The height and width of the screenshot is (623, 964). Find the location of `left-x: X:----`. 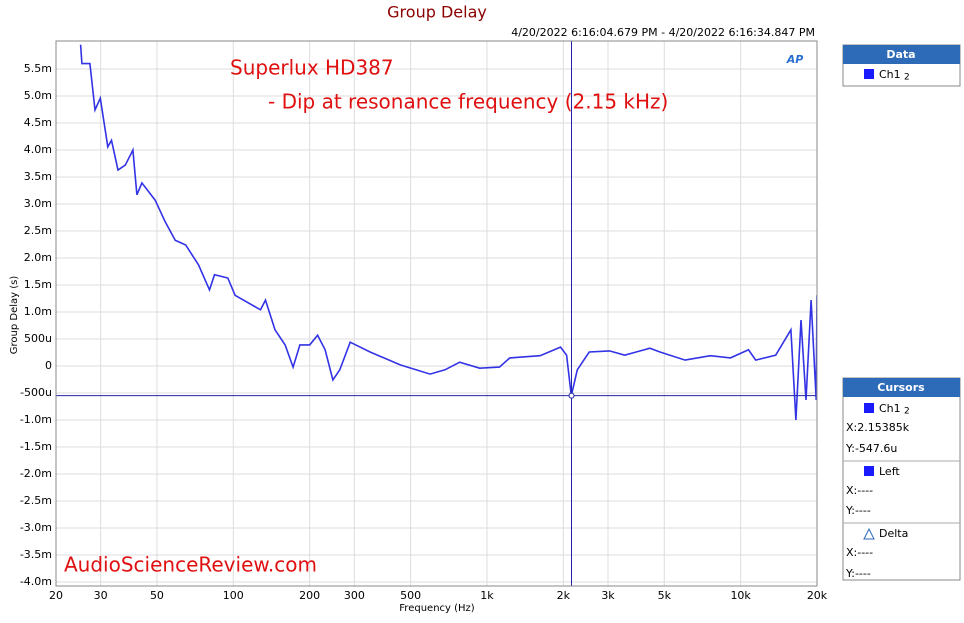

left-x: X:---- is located at coordinates (859, 490).